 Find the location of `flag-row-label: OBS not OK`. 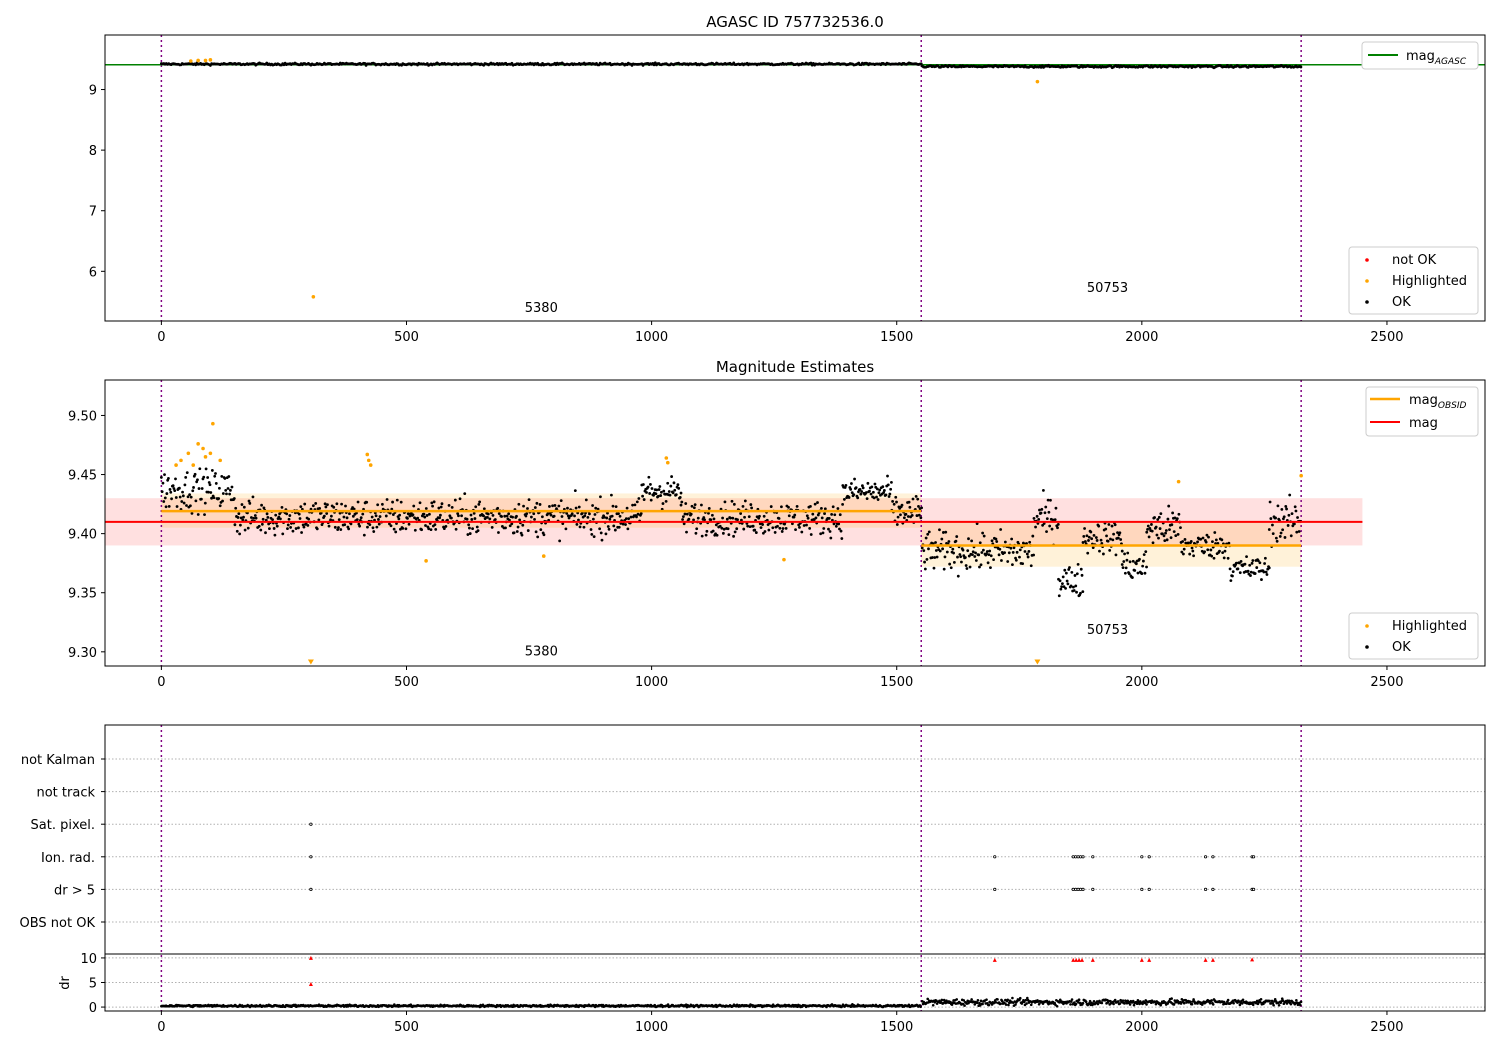

flag-row-label: OBS not OK is located at coordinates (58, 923).